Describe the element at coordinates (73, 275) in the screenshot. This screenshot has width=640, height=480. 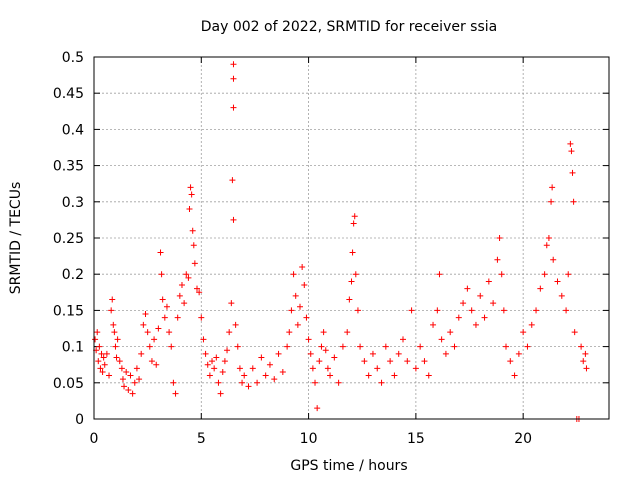
I see `y-tick-label: 0.2` at that location.